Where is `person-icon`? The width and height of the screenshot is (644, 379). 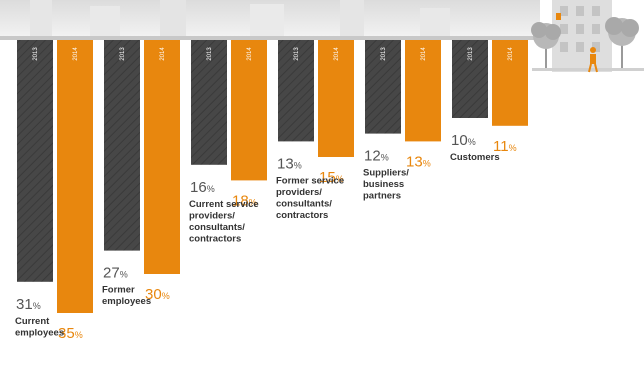 person-icon is located at coordinates (593, 60).